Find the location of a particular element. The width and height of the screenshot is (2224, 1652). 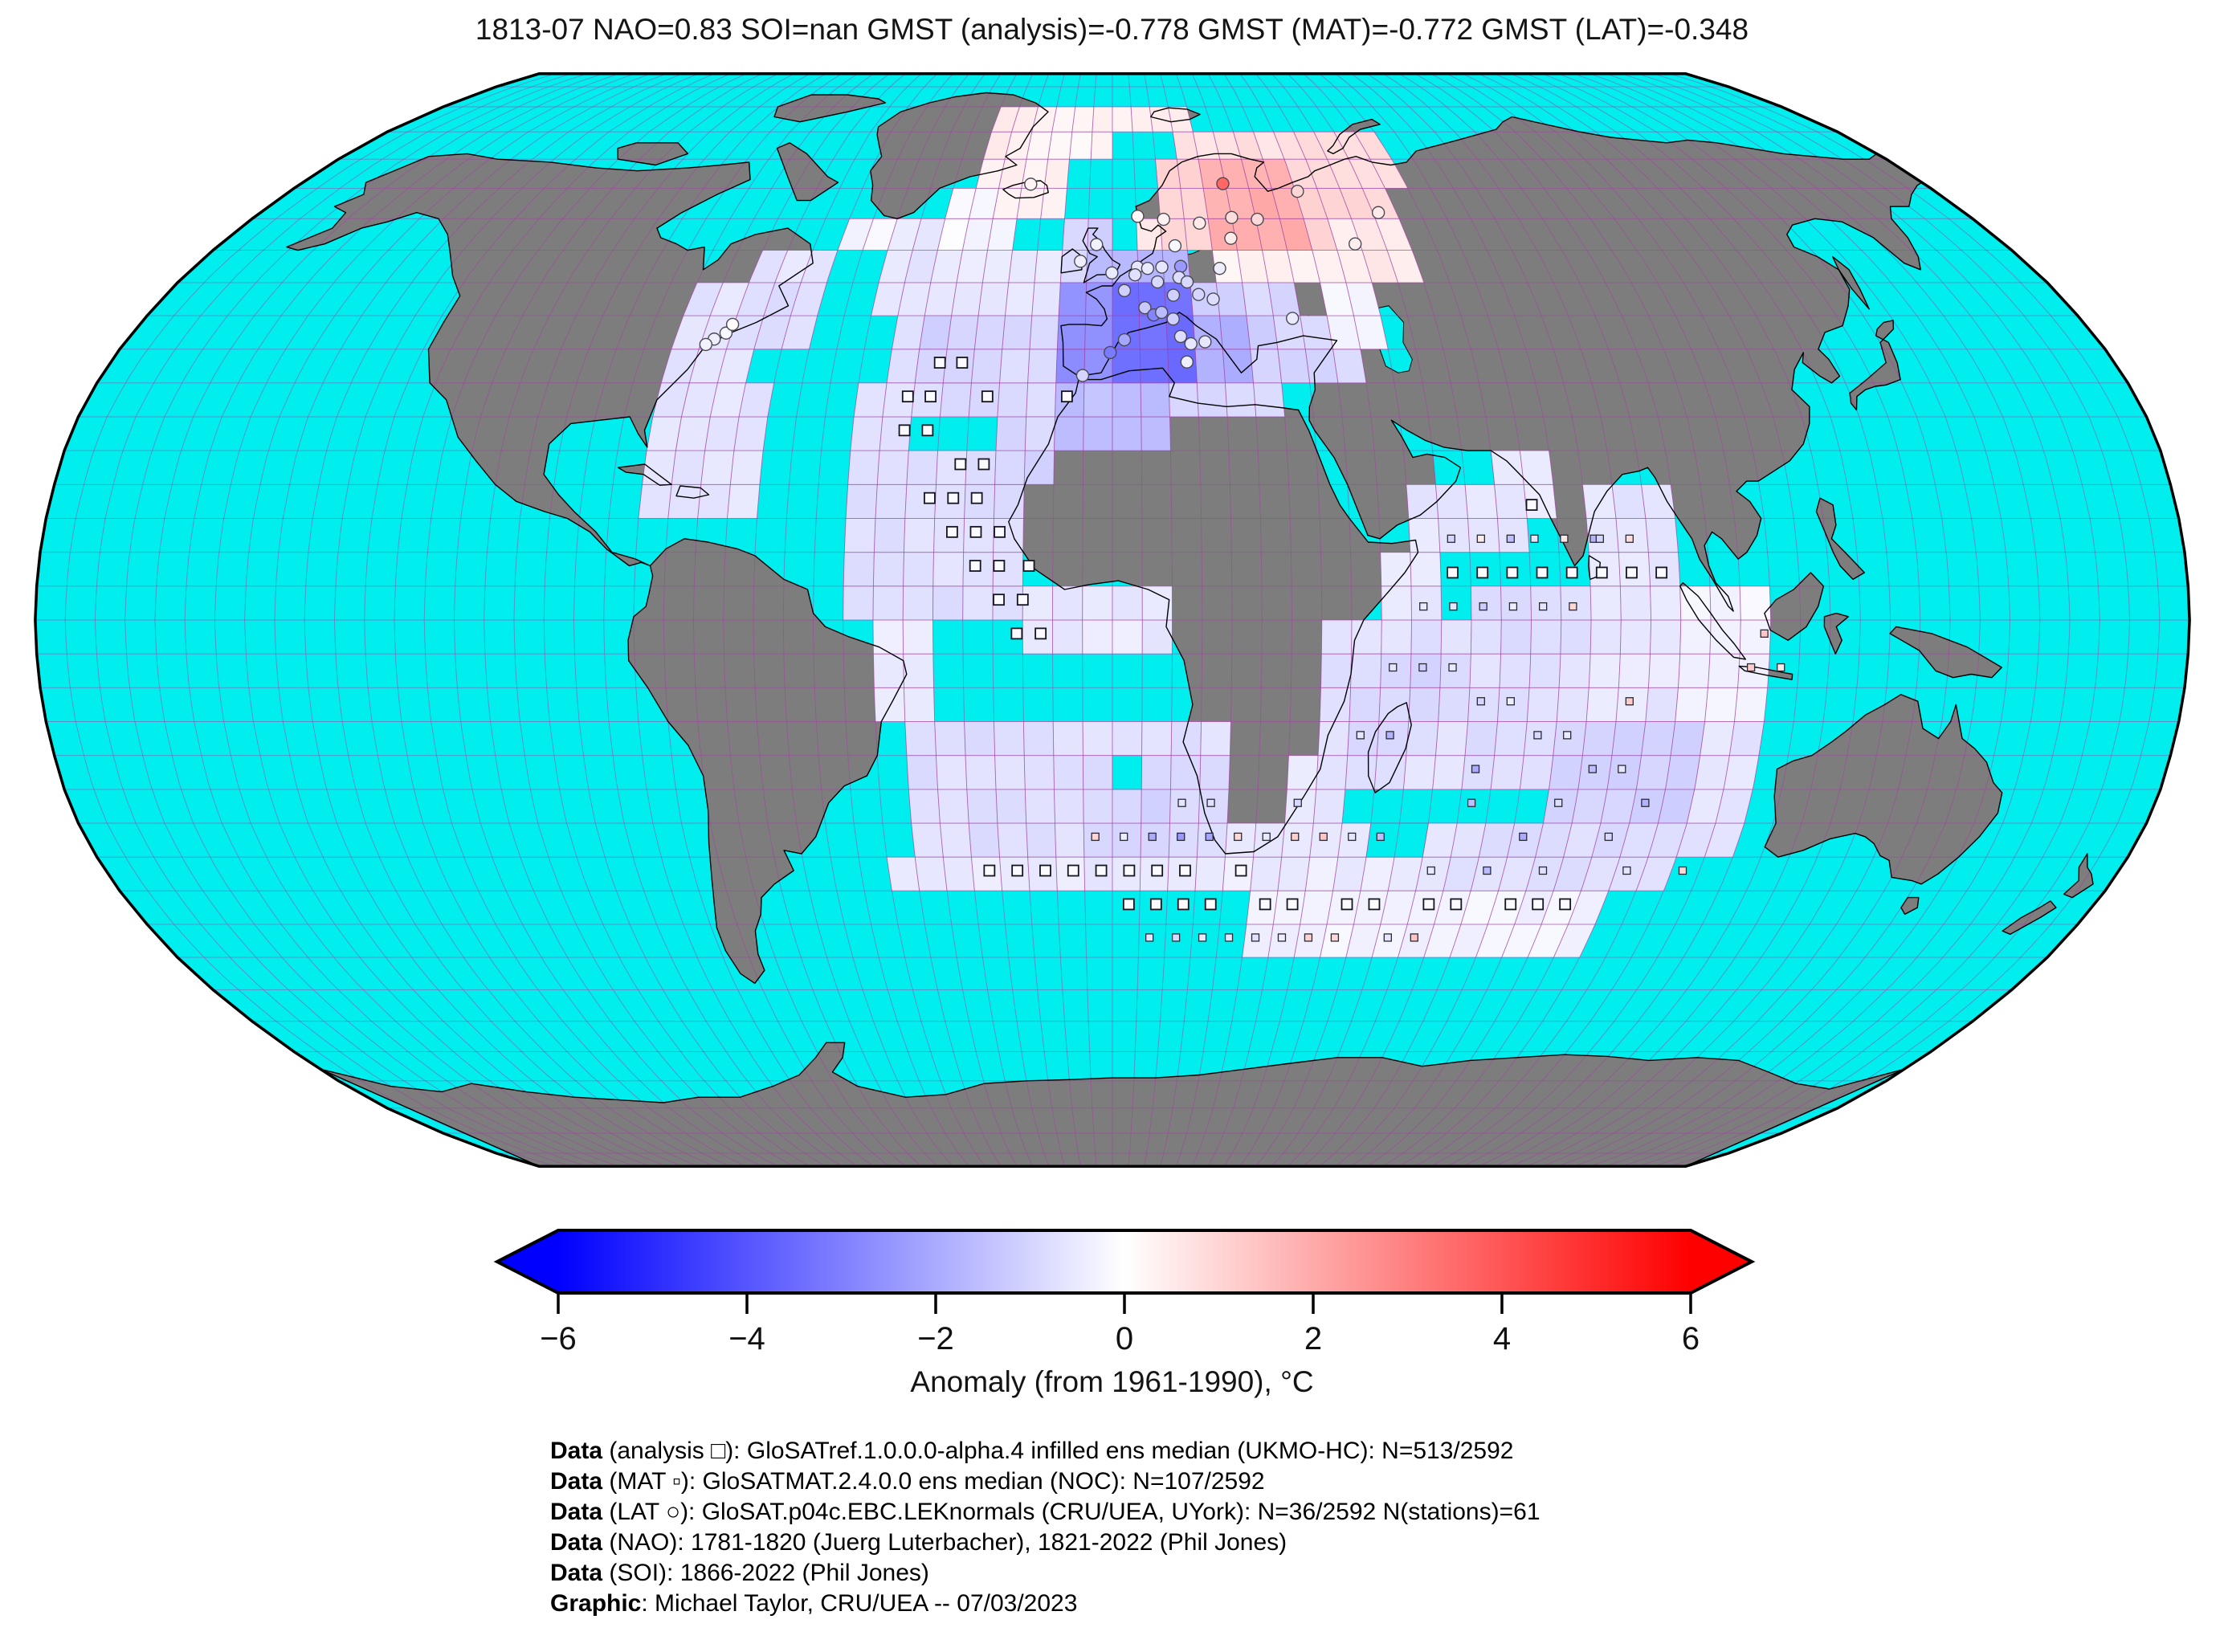

colorbar-axis-label: Anomaly (from 1961-1990), °C is located at coordinates (1112, 1381).